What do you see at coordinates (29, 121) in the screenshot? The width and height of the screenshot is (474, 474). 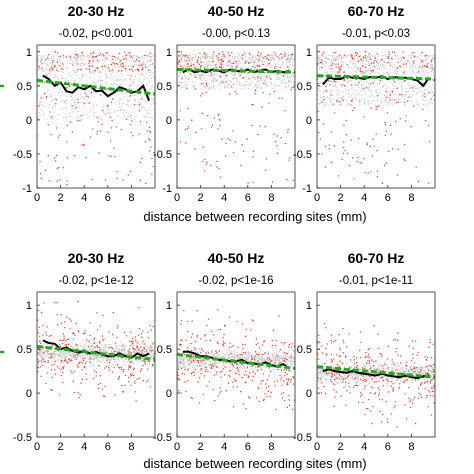 I see `y-tick-label: 0` at bounding box center [29, 121].